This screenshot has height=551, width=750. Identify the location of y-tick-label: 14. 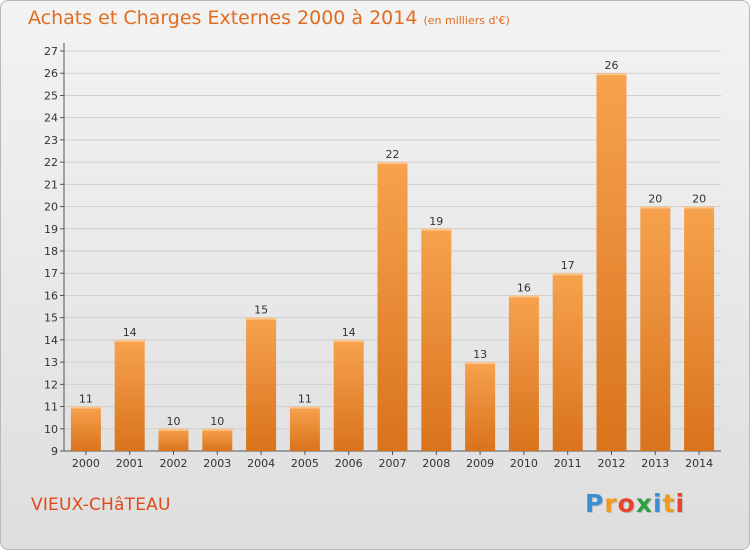
(51, 340).